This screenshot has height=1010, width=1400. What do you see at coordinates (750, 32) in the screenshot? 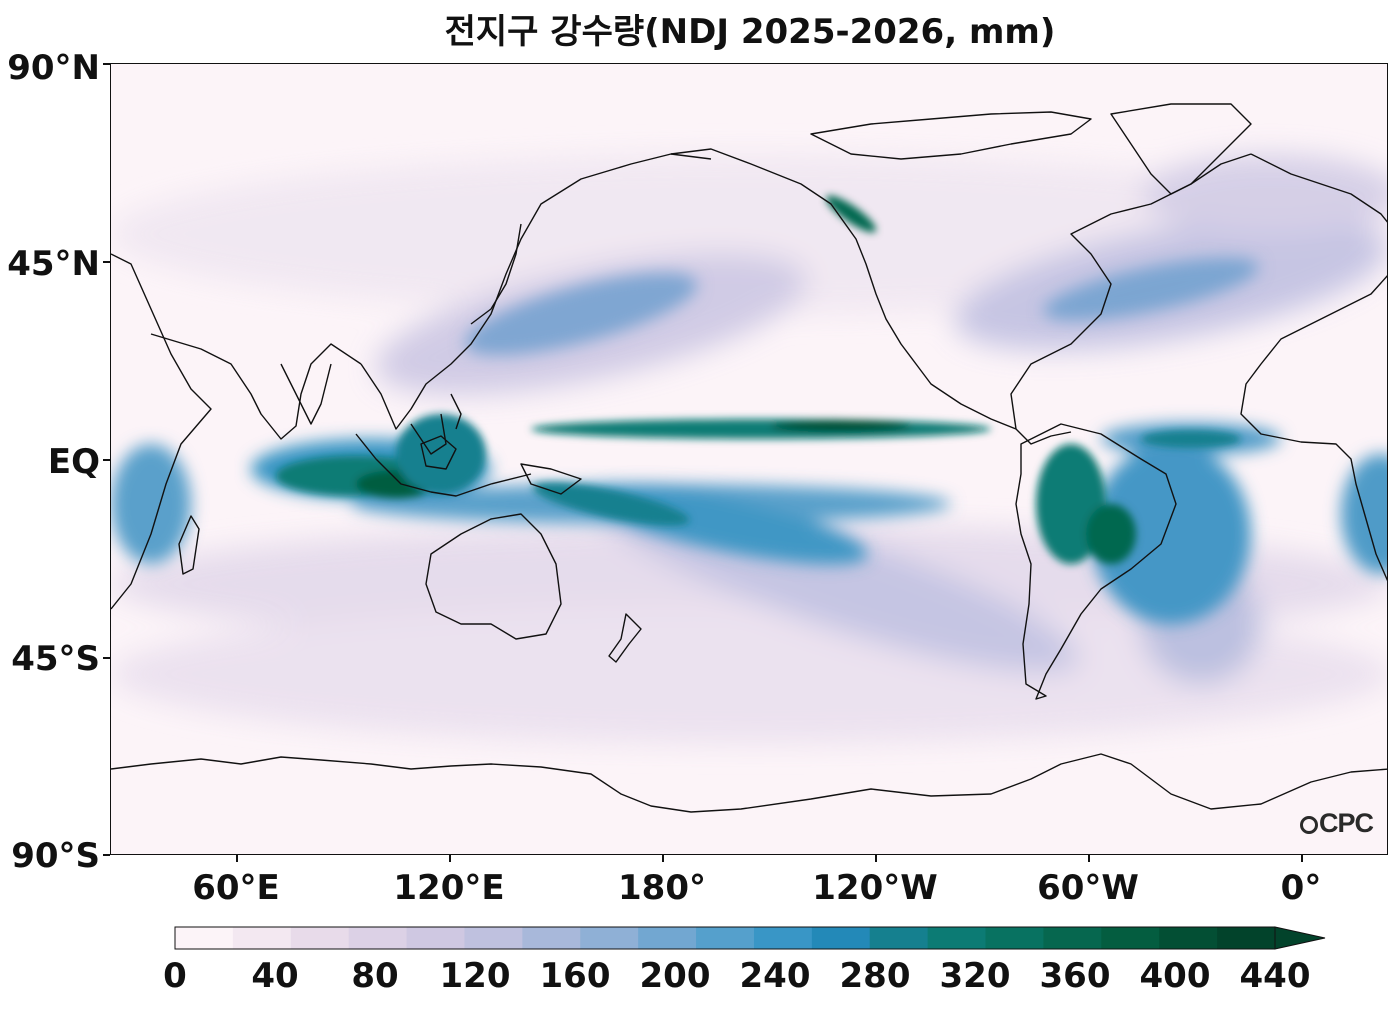
I see `map-title: 전지구 강수량(NDJ 2025-2026, mm)` at bounding box center [750, 32].